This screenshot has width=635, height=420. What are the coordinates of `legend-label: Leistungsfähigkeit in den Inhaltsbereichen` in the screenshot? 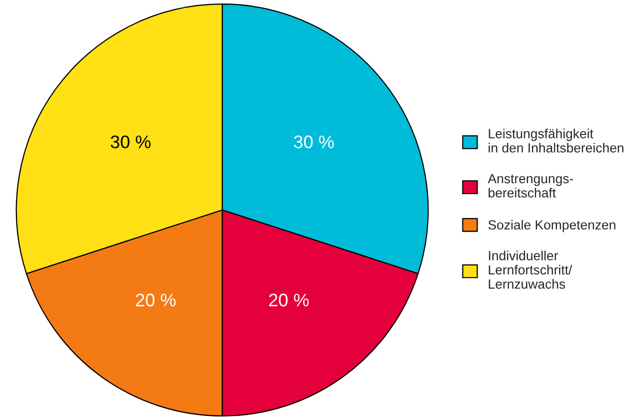 It's located at (556, 140).